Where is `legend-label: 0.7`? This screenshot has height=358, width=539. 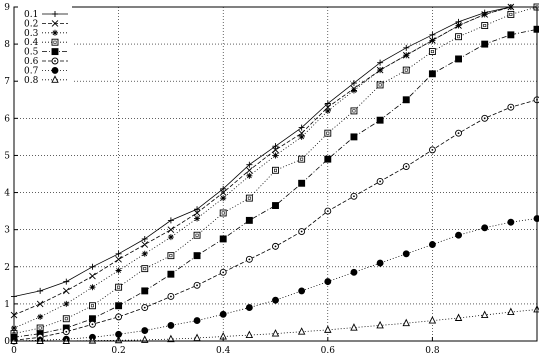 legend-label: 0.7 is located at coordinates (31, 71).